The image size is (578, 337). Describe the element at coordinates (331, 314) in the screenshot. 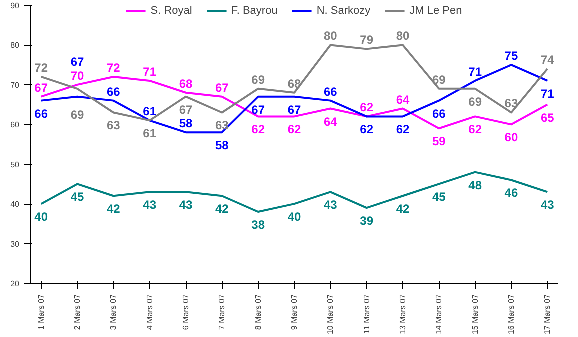

I see `x-tick-label: 10 Mars 07` at that location.